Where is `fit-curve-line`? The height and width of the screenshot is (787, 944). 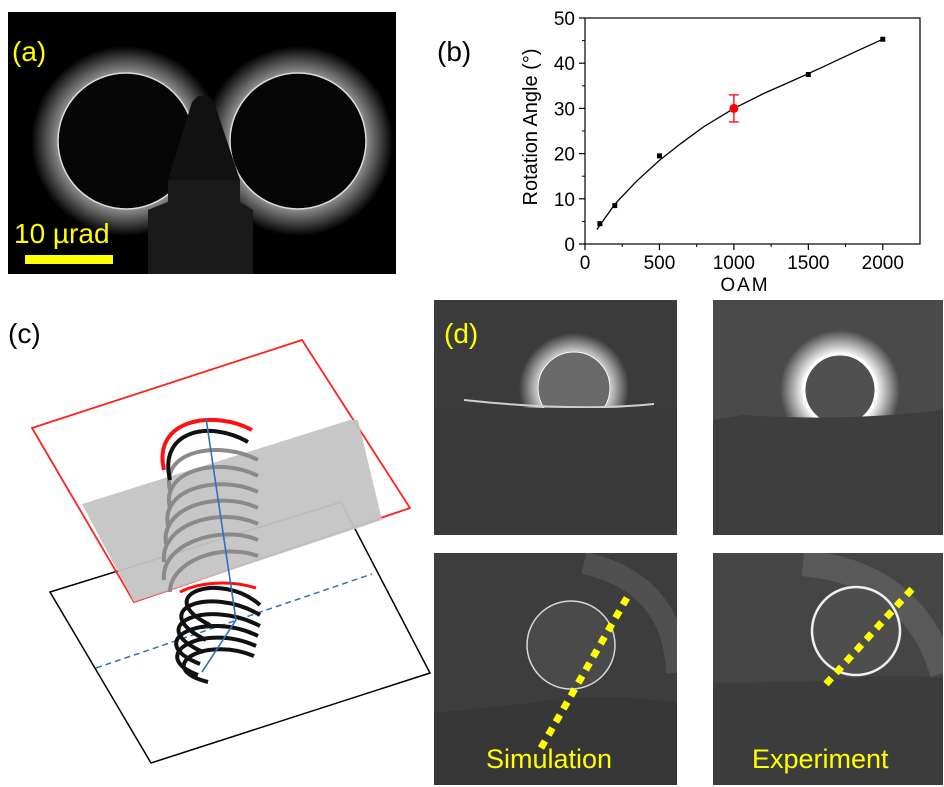
fit-curve-line is located at coordinates (740, 134).